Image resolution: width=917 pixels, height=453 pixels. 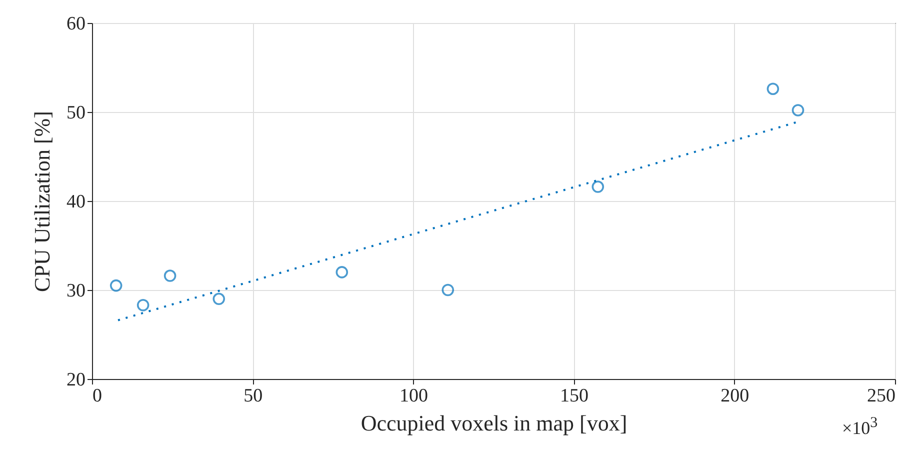 I want to click on y-tick-label: 60, so click(x=76, y=24).